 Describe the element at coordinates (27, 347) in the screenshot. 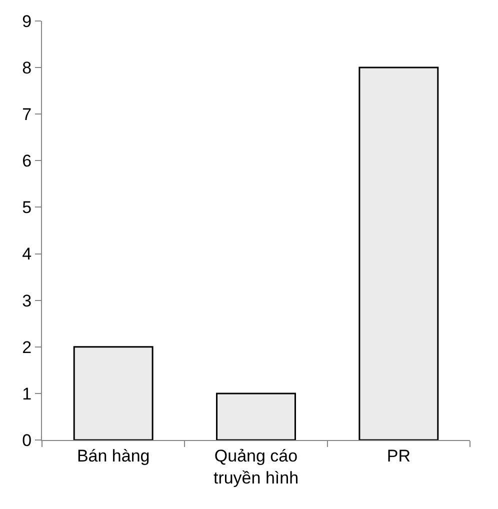

I see `y-tick-label: 2` at that location.